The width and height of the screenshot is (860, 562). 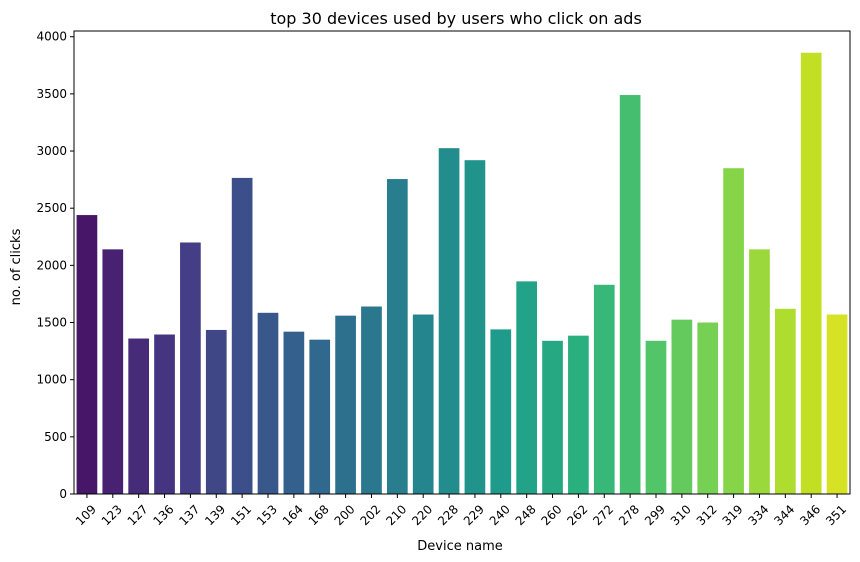 What do you see at coordinates (551, 515) in the screenshot?
I see `x-tick-label: 260` at bounding box center [551, 515].